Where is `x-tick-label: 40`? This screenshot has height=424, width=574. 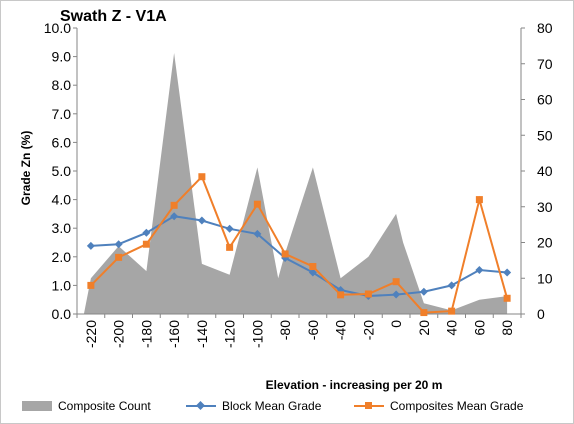
x-tick-label: 40 is located at coordinates (452, 328).